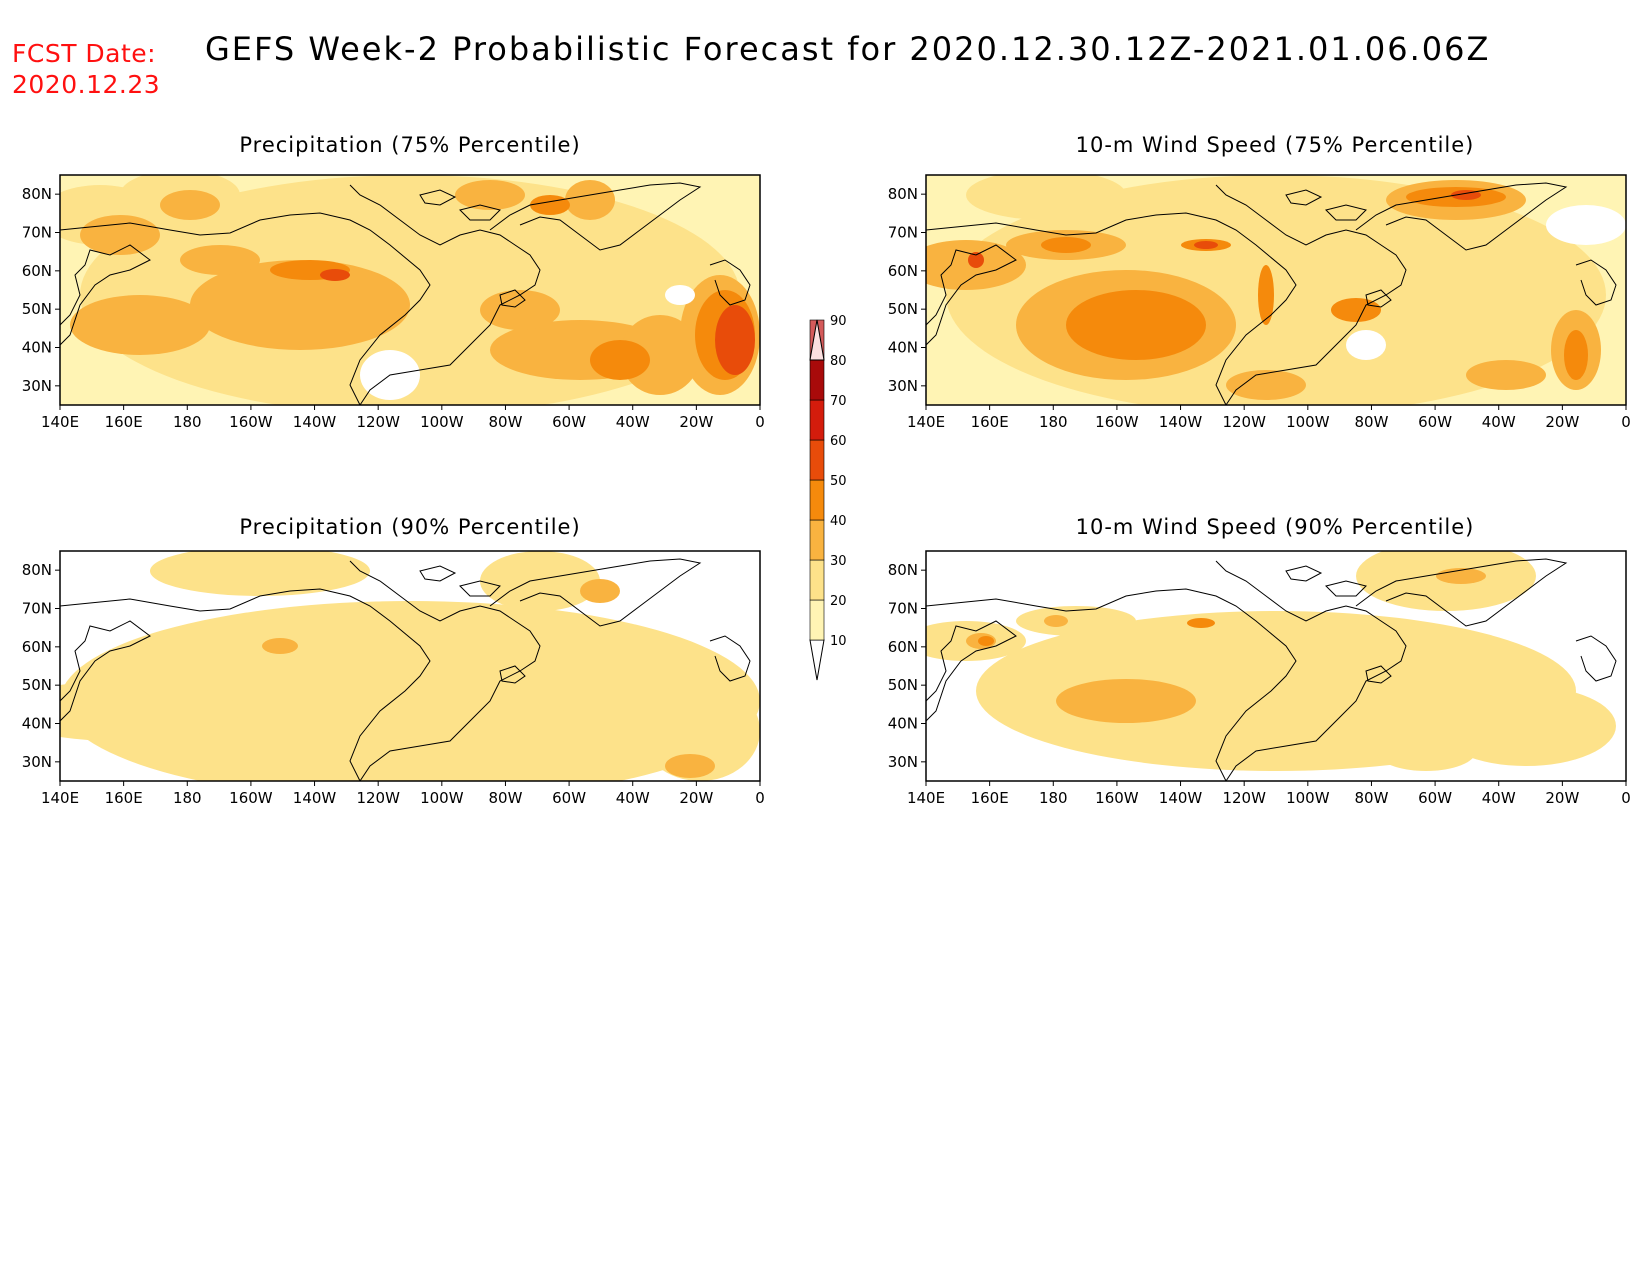 The width and height of the screenshot is (1650, 1275). I want to click on colorbar-label: 80, so click(838, 361).